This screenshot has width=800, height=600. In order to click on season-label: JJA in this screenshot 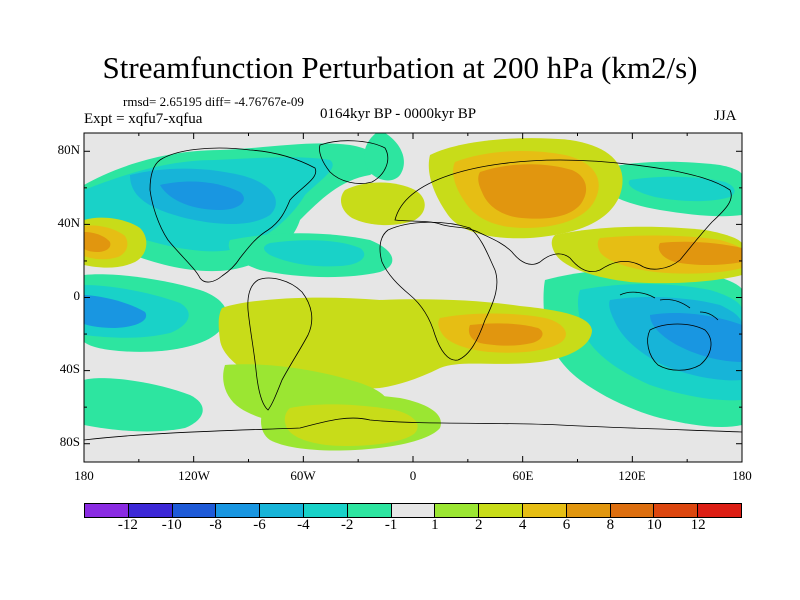, I will do `click(725, 116)`.